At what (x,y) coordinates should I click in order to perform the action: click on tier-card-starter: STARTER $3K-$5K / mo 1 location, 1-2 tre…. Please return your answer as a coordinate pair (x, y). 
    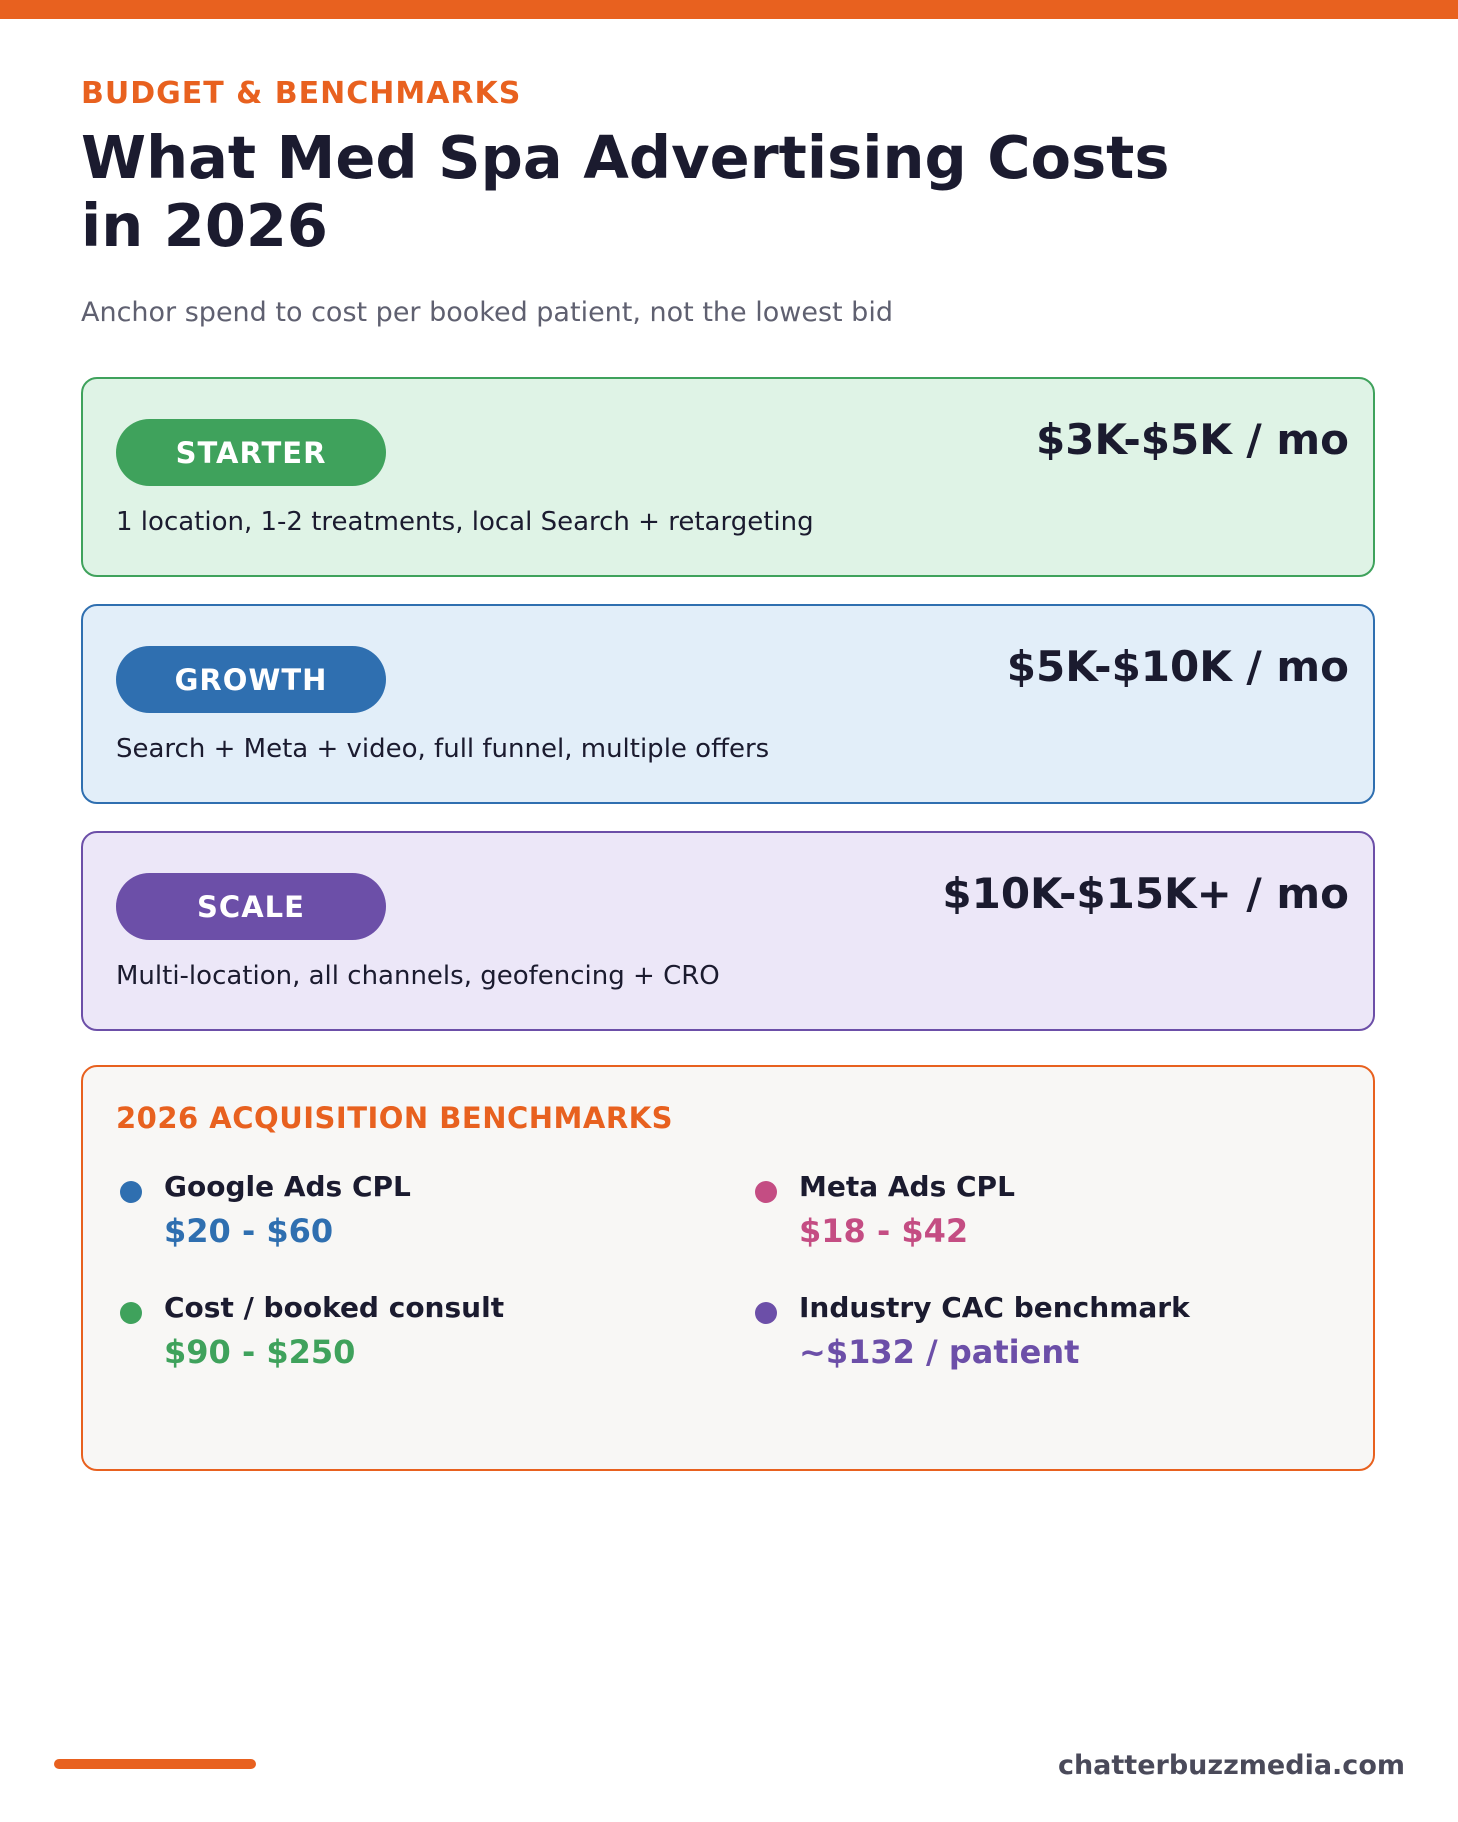
    Looking at the image, I should click on (728, 477).